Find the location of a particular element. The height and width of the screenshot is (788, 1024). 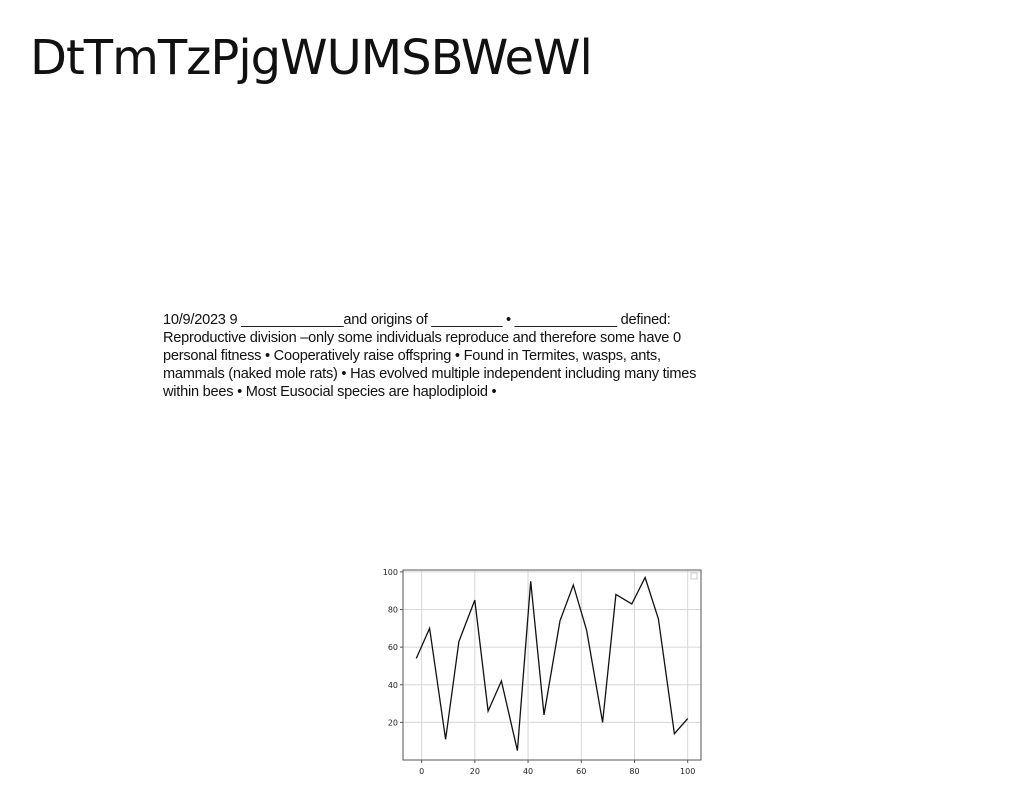

y-axis-ticks: 20 40 60 80 100 is located at coordinates (393, 647).